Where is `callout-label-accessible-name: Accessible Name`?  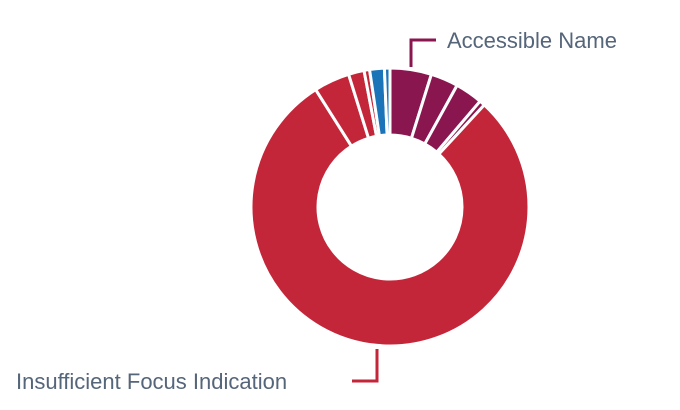 callout-label-accessible-name: Accessible Name is located at coordinates (532, 40).